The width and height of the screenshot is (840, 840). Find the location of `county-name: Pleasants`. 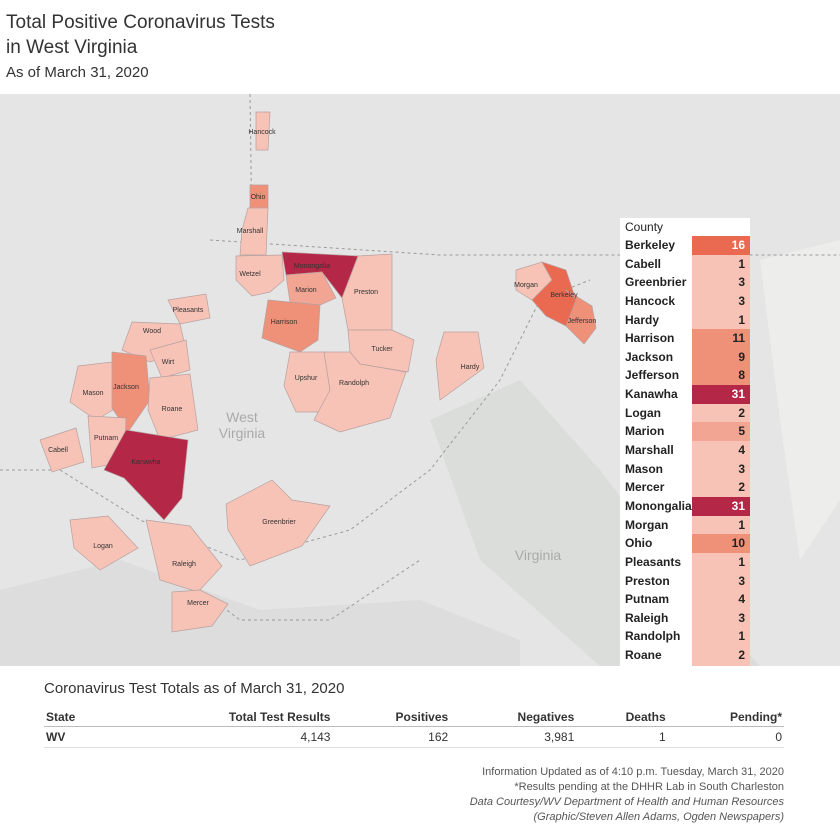

county-name: Pleasants is located at coordinates (653, 561).